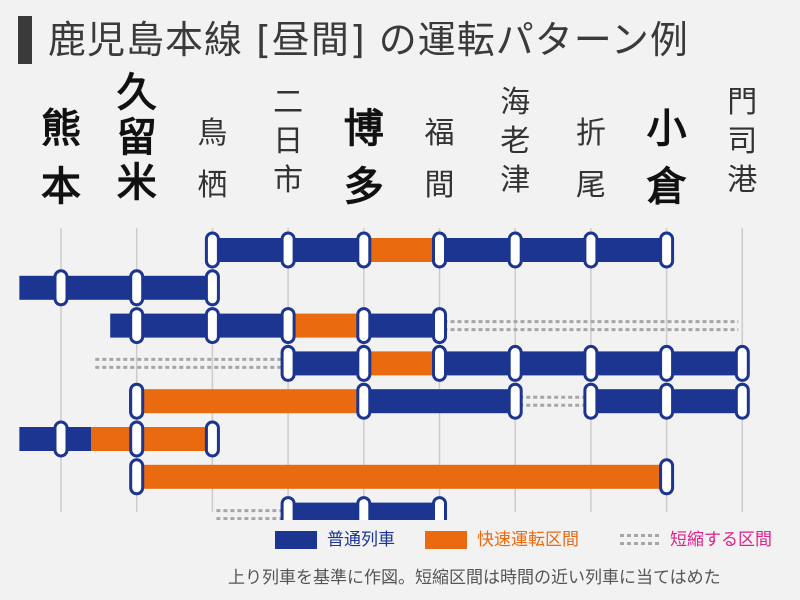 Image resolution: width=800 pixels, height=600 pixels. What do you see at coordinates (368, 40) in the screenshot?
I see `diagram-title: 鹿児島本線 [昼間] の運転パターン例` at bounding box center [368, 40].